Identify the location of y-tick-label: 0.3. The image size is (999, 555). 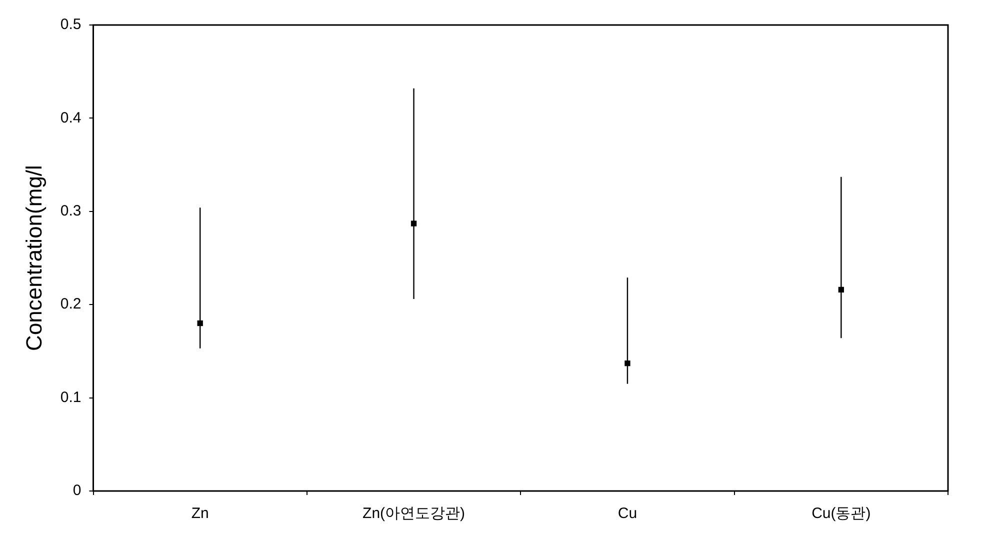
(71, 211).